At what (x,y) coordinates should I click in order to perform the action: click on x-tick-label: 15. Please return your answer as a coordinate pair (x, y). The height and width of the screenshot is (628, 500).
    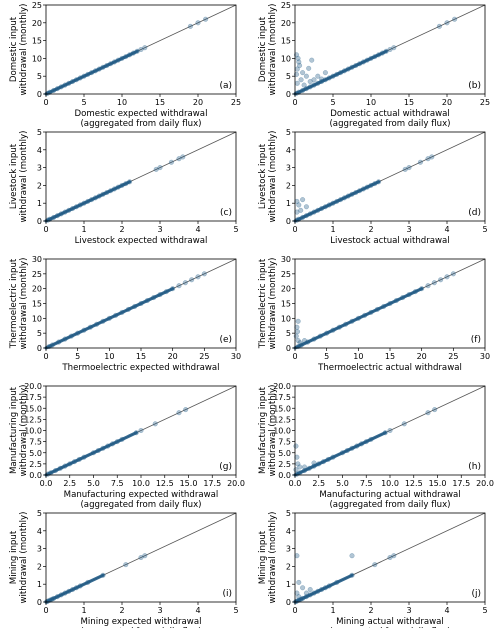
    Looking at the image, I should click on (160, 102).